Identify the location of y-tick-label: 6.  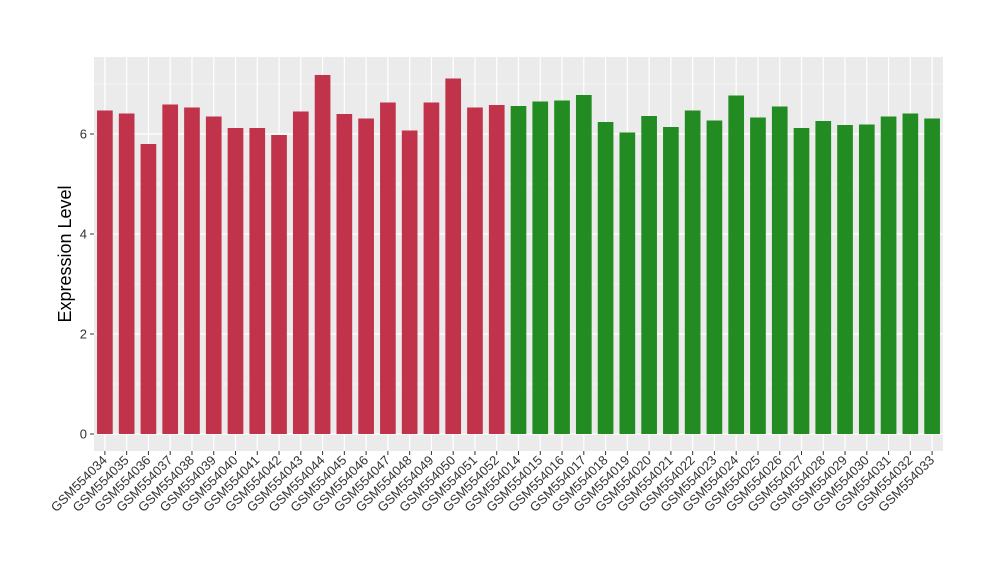
(83, 134).